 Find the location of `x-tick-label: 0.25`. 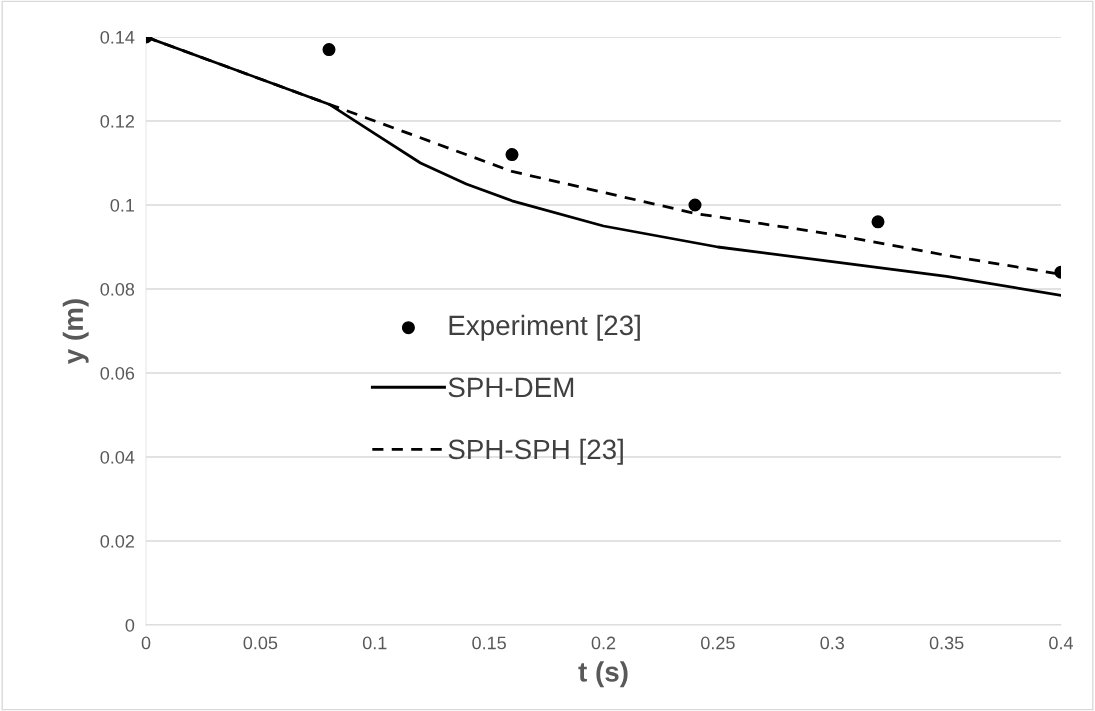

x-tick-label: 0.25 is located at coordinates (718, 643).